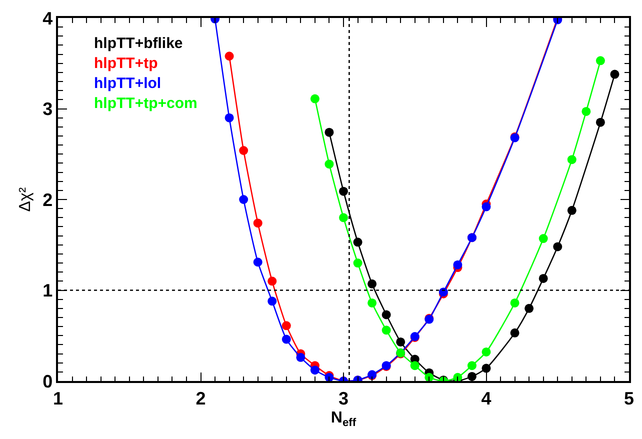  What do you see at coordinates (343, 398) in the screenshot?
I see `x-tick-label: 3` at bounding box center [343, 398].